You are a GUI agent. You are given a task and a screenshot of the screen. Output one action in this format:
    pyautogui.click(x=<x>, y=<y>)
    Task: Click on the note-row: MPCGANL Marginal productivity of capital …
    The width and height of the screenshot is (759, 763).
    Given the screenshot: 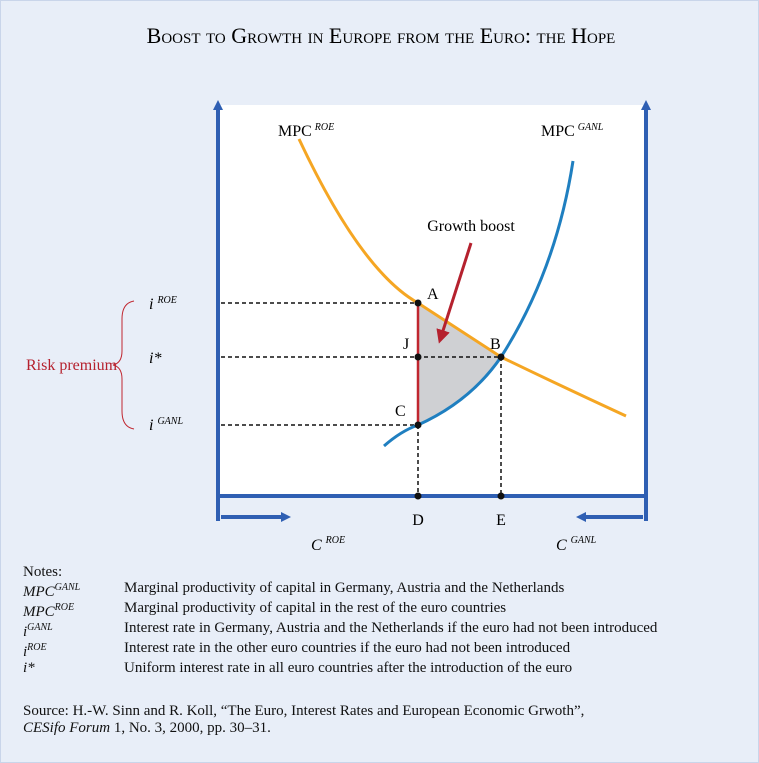 What is the action you would take?
    pyautogui.click(x=373, y=590)
    